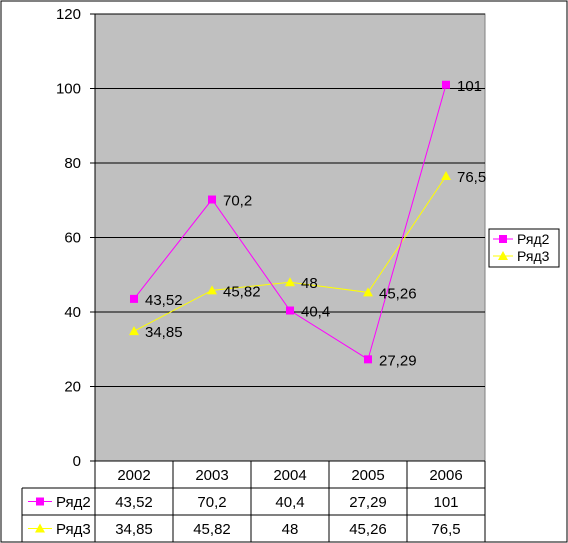 The width and height of the screenshot is (568, 543). What do you see at coordinates (134, 502) in the screenshot?
I see `table-cell: 43,52` at bounding box center [134, 502].